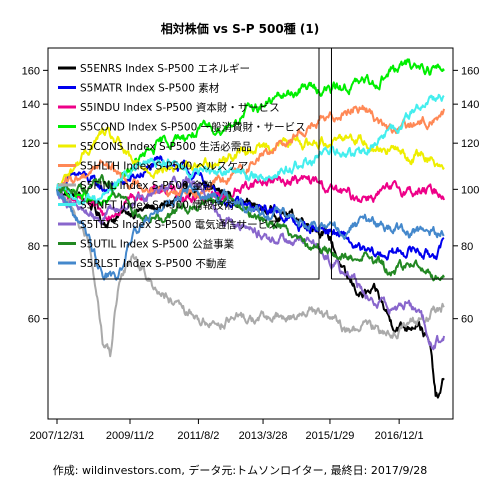 The image size is (480, 480). Describe the element at coordinates (193, 127) in the screenshot. I see `legend-label: S5COND Index S-P500 一般消費財・サービス` at that location.